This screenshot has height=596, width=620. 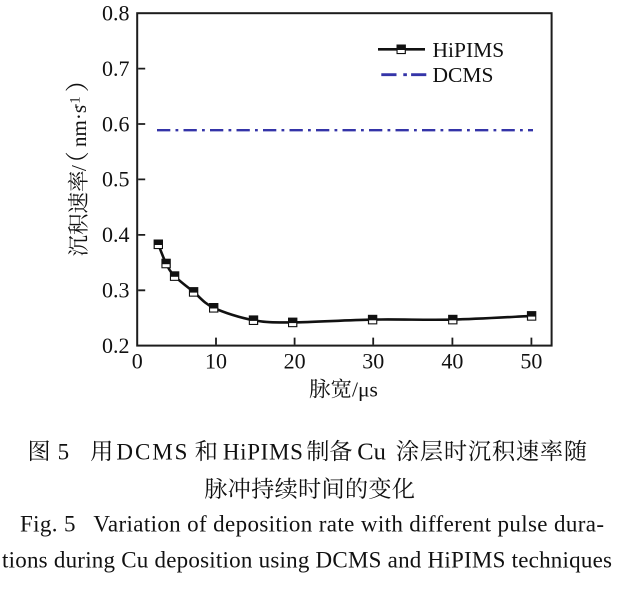 What do you see at coordinates (116, 234) in the screenshot?
I see `svg-text: 0.4` at bounding box center [116, 234].